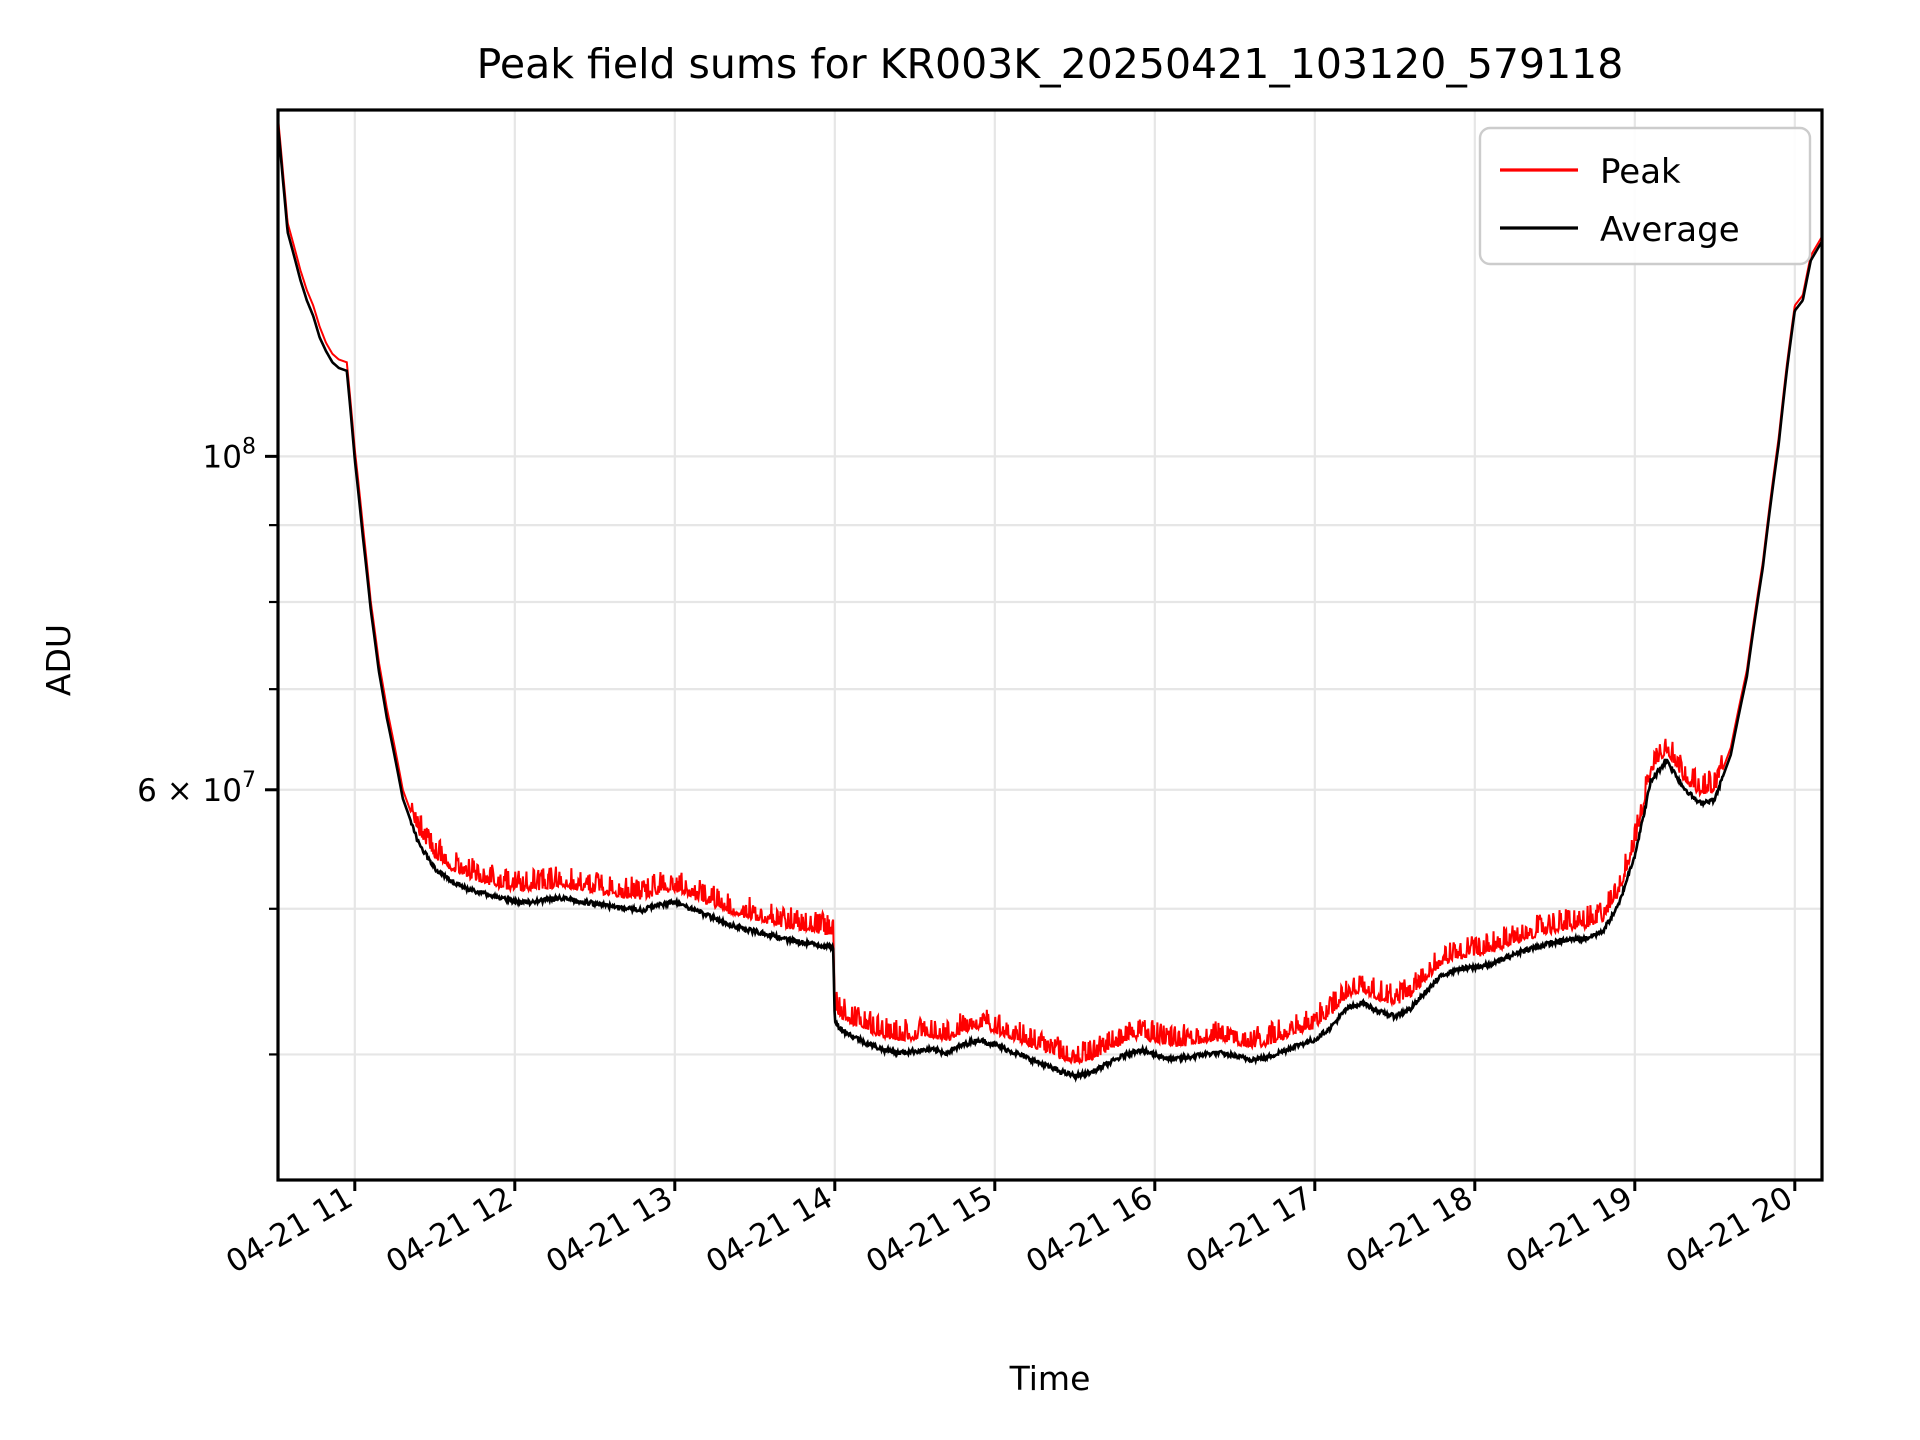 The image size is (1920, 1440). I want to click on y-tick-label: 6 × 107, so click(196, 788).